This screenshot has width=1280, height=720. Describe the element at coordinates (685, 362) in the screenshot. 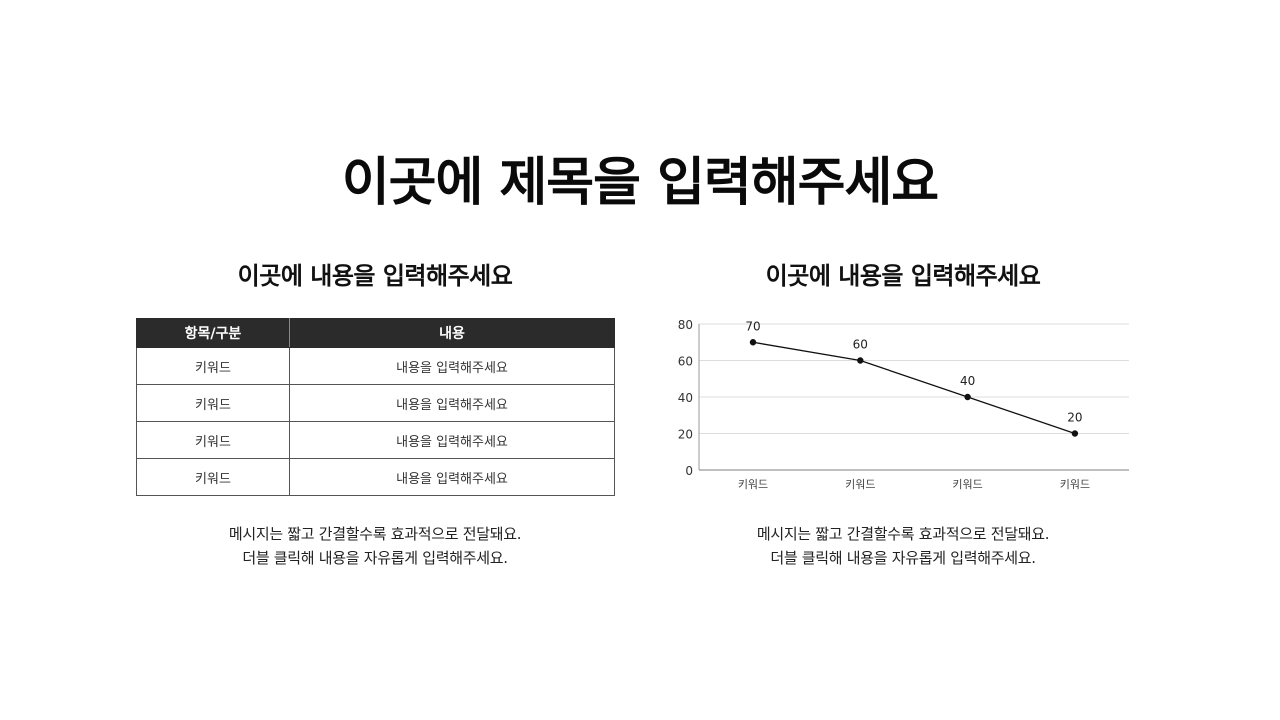

I see `y-tick-label: 60` at that location.